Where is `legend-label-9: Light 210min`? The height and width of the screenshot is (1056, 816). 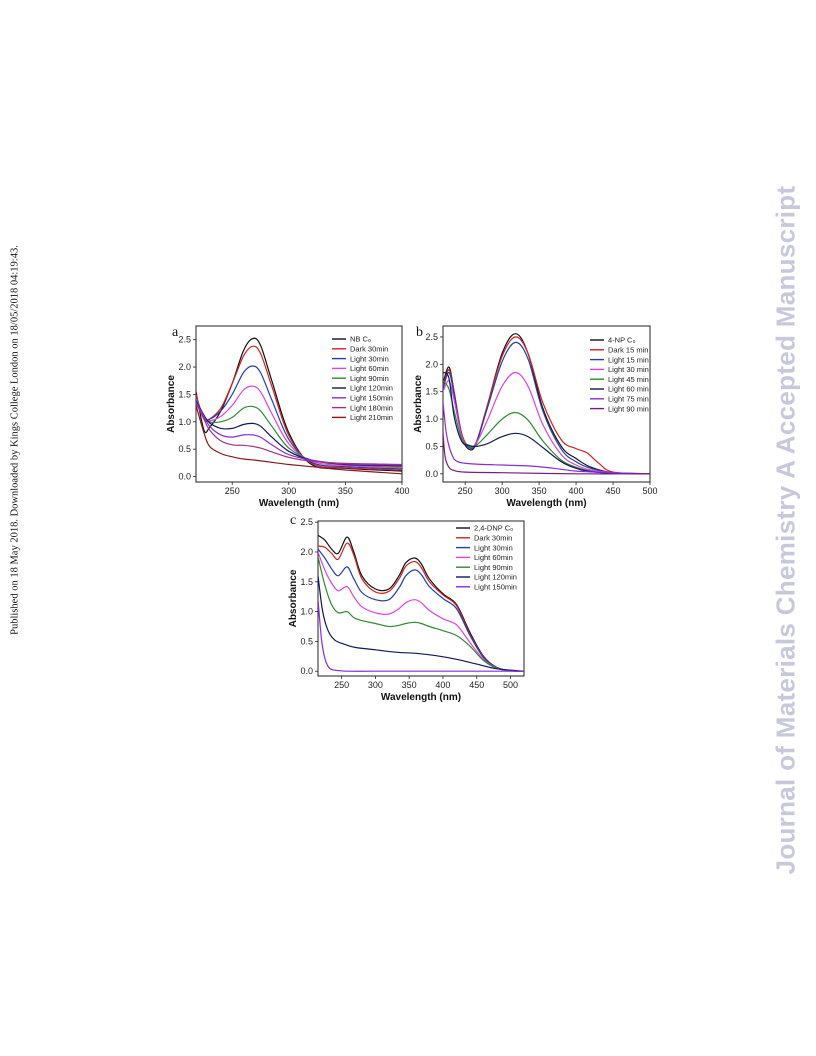 legend-label-9: Light 210min is located at coordinates (371, 417).